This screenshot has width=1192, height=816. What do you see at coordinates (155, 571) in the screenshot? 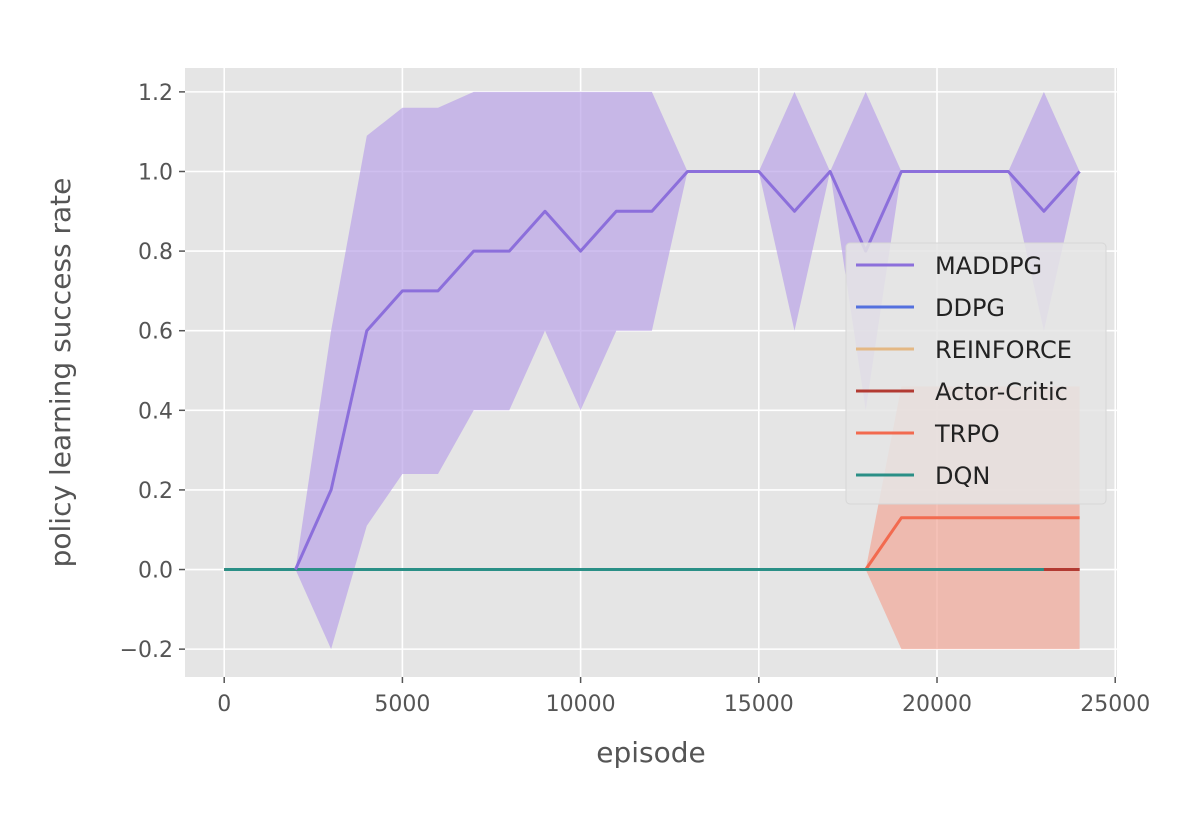
I see `y-tick-label-1: 0.0` at bounding box center [155, 571].